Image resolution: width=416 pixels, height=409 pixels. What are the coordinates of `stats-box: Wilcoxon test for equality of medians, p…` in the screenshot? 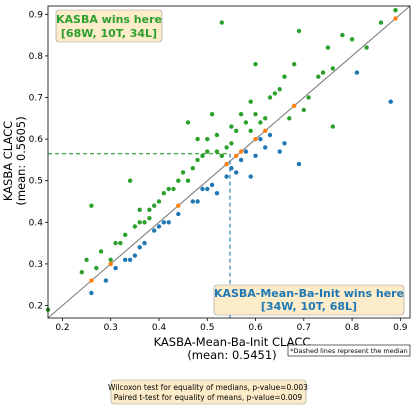 It's located at (208, 392).